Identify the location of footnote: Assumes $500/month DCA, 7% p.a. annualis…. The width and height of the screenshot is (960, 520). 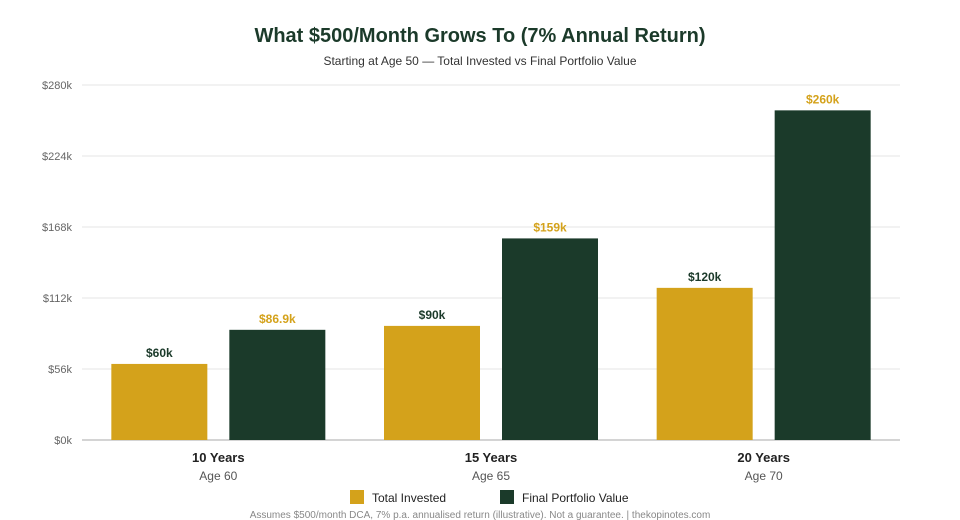
(480, 515).